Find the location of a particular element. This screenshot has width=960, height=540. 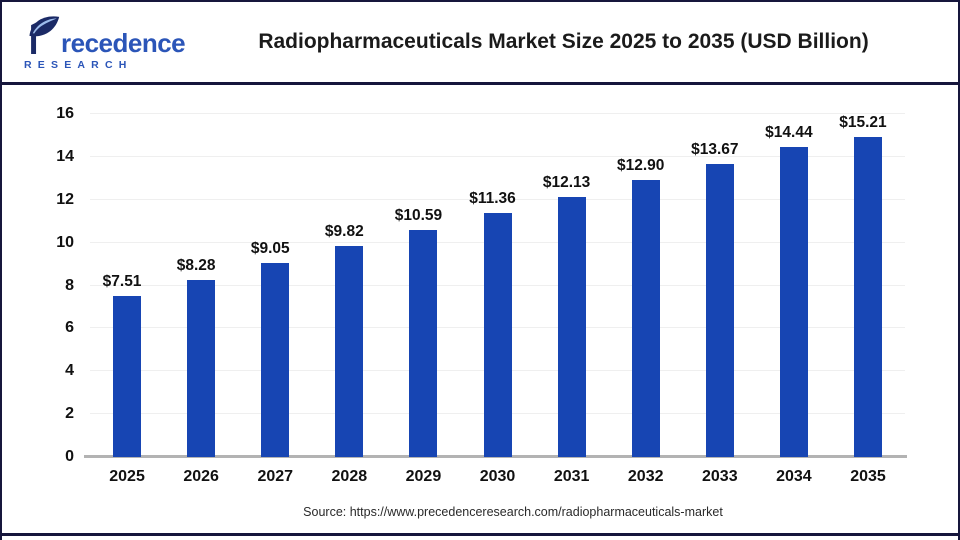

bar-value-label: $10.59 is located at coordinates (418, 215).